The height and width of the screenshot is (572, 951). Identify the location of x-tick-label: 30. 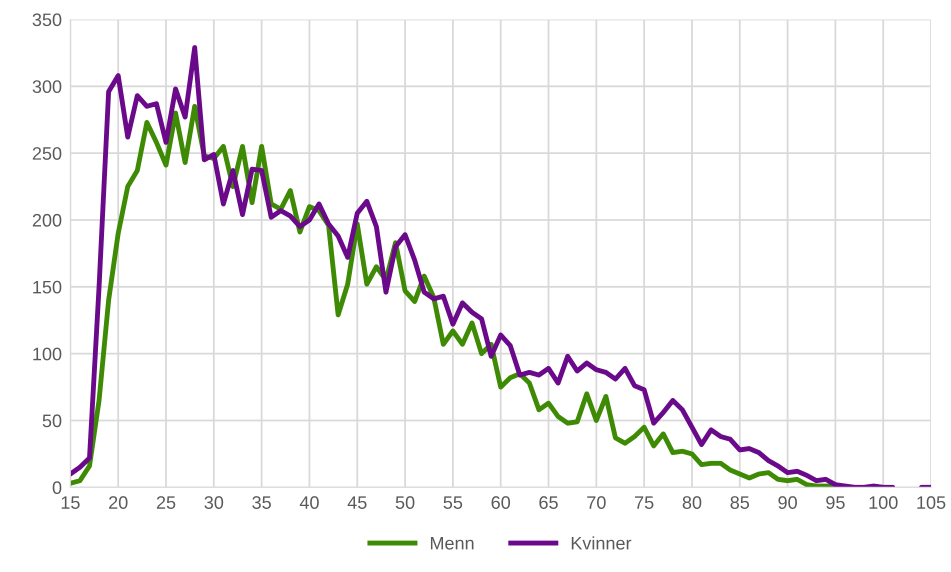
(214, 502).